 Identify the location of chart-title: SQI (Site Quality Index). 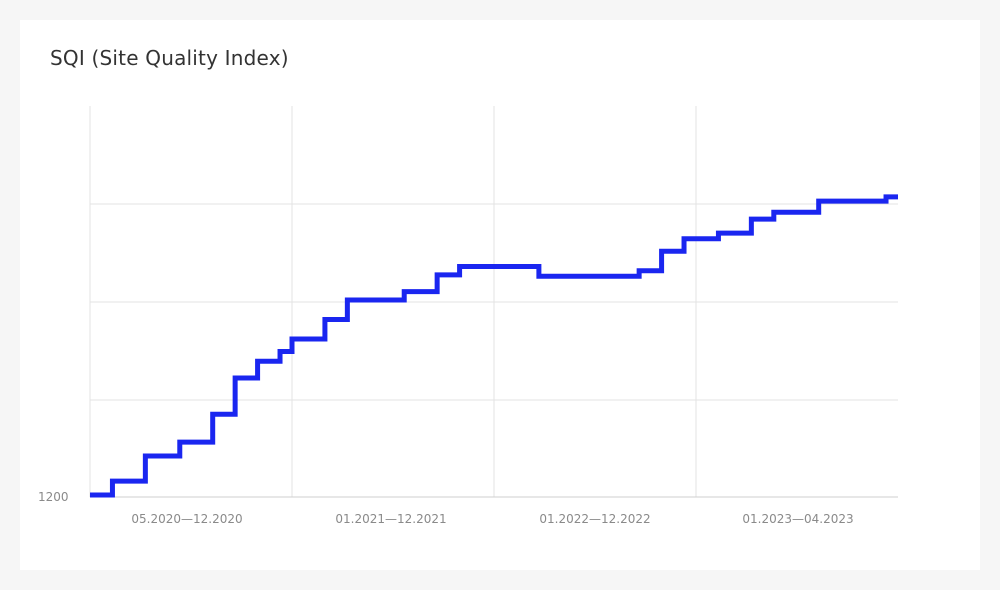
(169, 58).